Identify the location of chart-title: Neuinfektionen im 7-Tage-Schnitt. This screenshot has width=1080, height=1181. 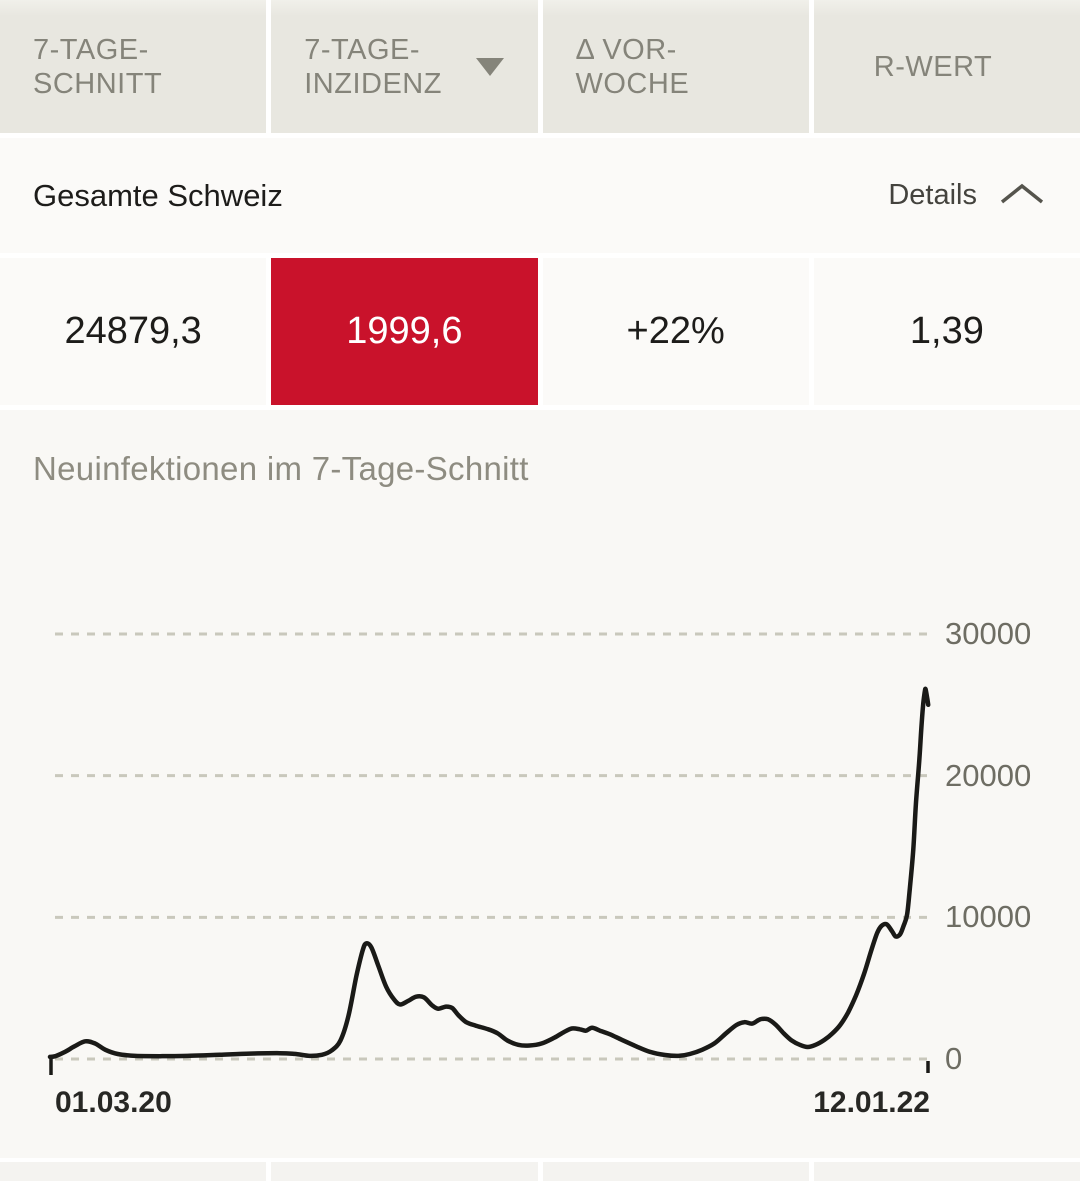
(281, 468).